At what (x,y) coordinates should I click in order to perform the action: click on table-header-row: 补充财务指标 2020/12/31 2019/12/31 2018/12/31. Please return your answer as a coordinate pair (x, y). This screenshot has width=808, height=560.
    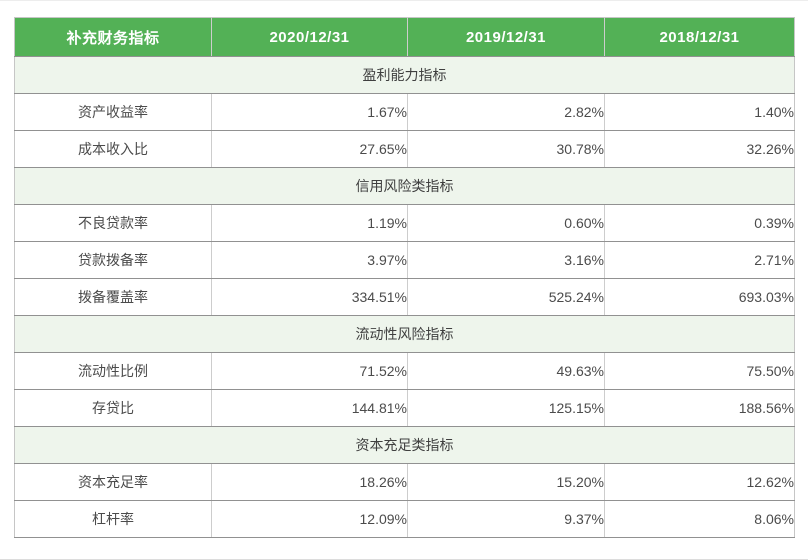
    Looking at the image, I should click on (404, 37).